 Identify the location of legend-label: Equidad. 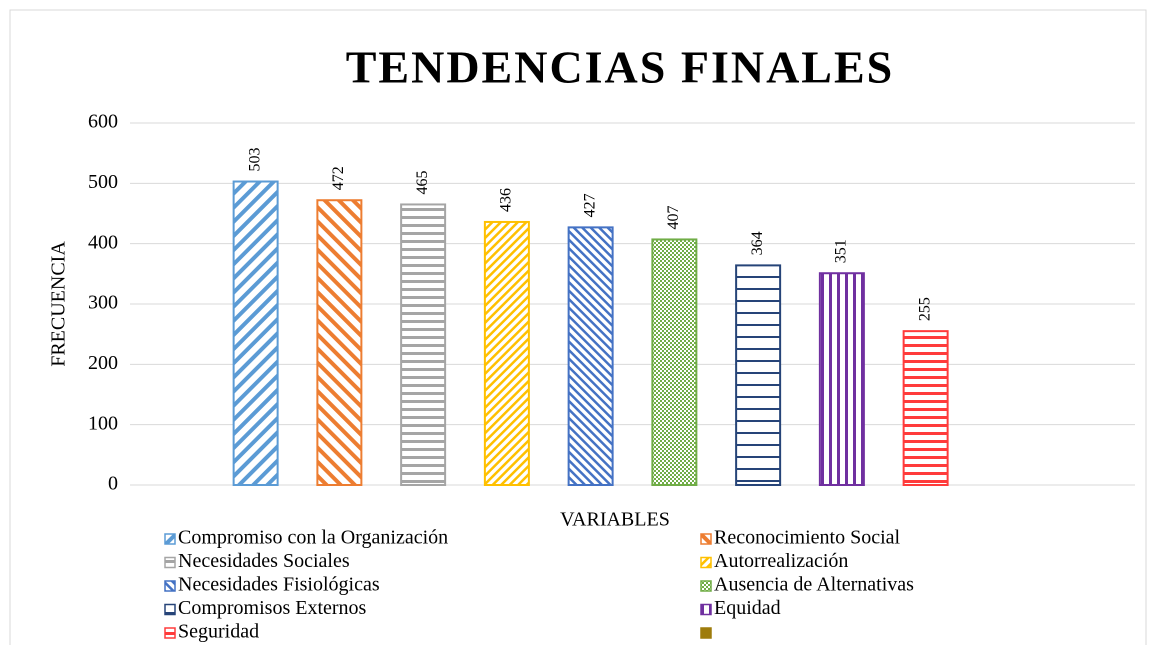
(747, 608).